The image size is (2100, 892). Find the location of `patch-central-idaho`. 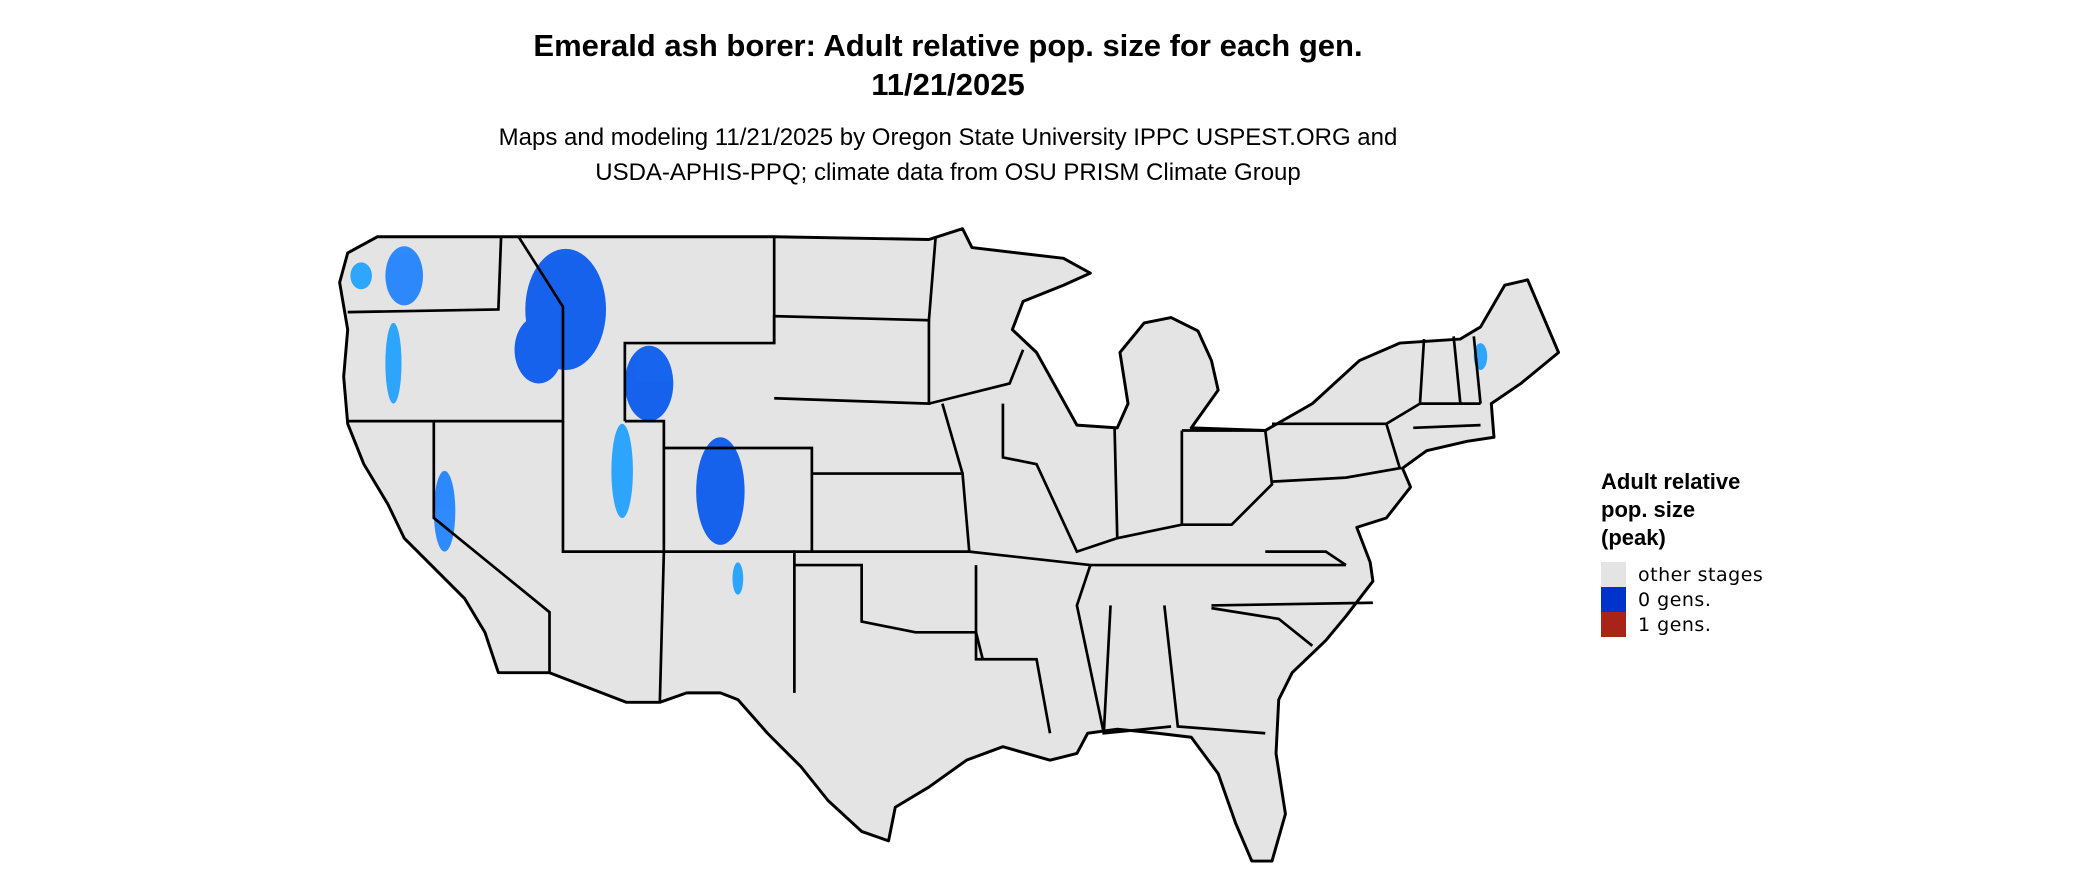

patch-central-idaho is located at coordinates (538, 350).